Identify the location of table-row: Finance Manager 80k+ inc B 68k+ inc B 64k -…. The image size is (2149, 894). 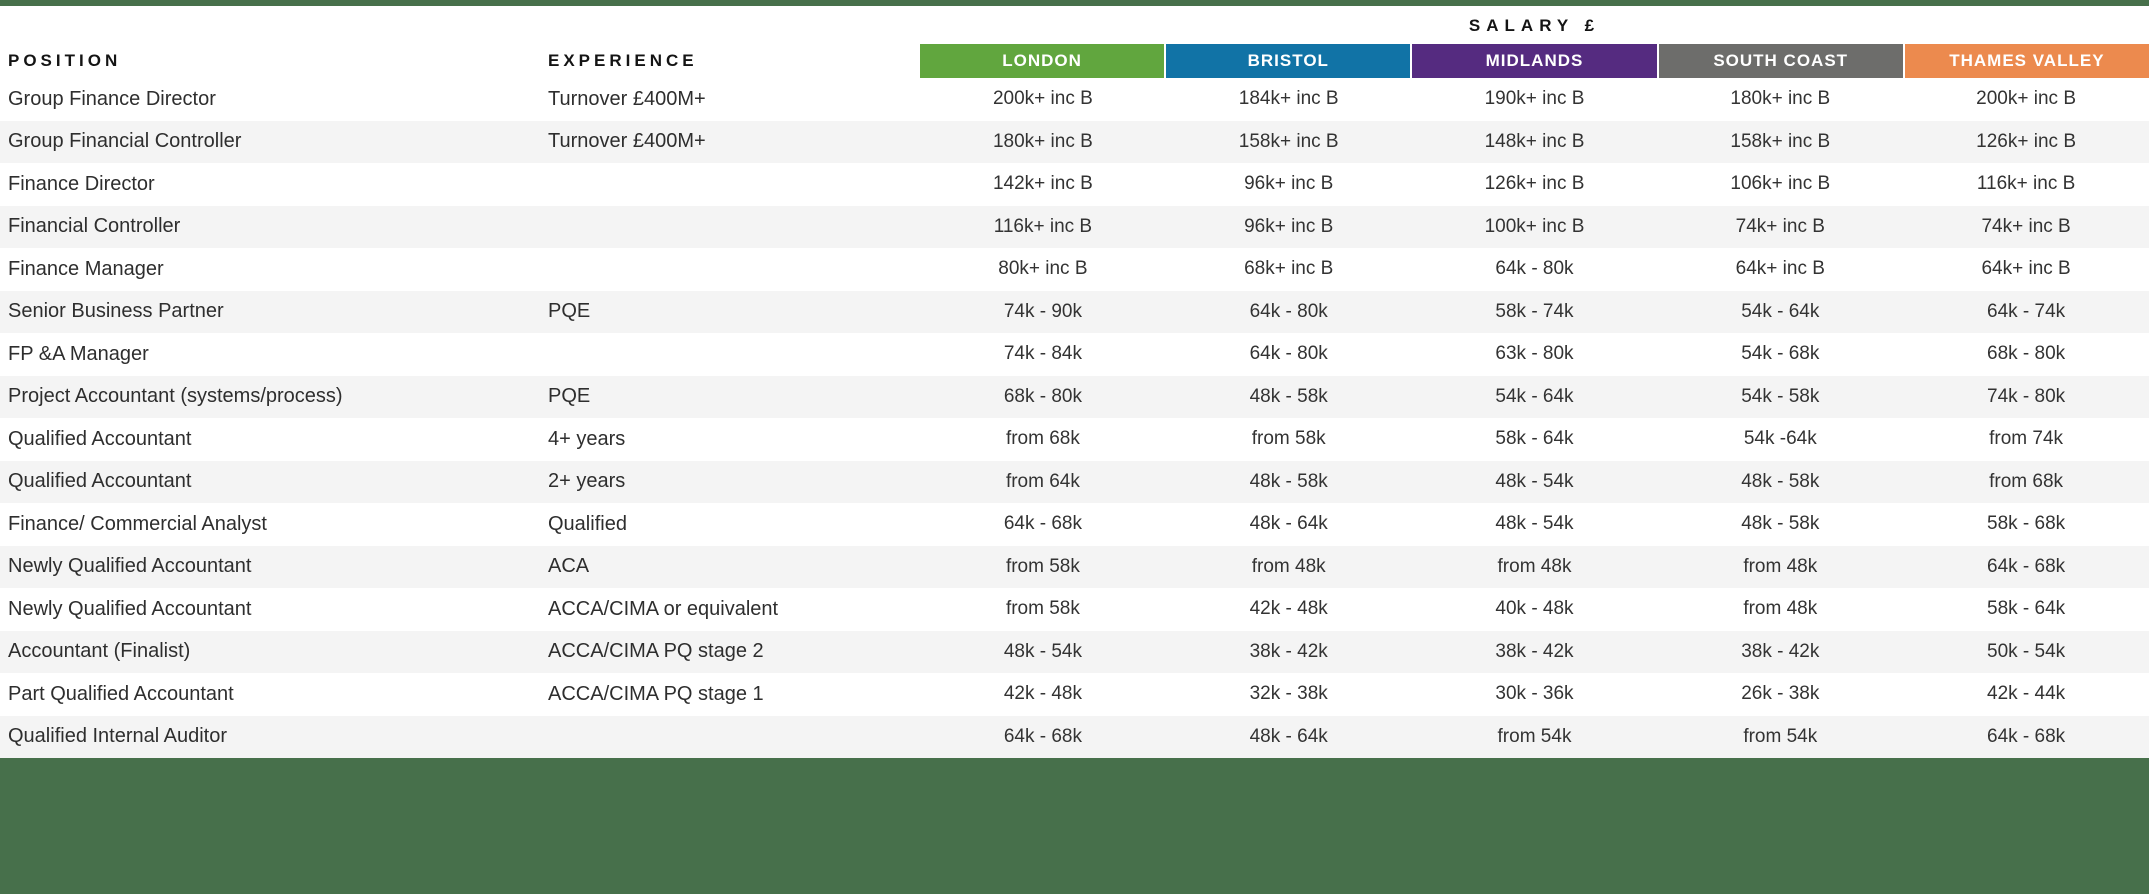
(1074, 269).